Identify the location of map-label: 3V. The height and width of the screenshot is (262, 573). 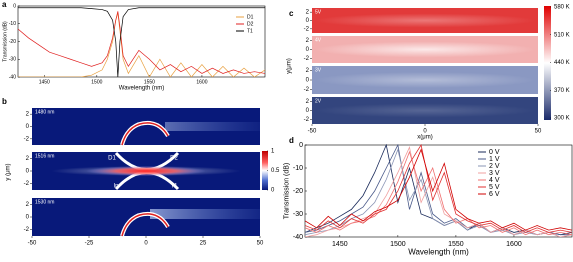
(318, 70).